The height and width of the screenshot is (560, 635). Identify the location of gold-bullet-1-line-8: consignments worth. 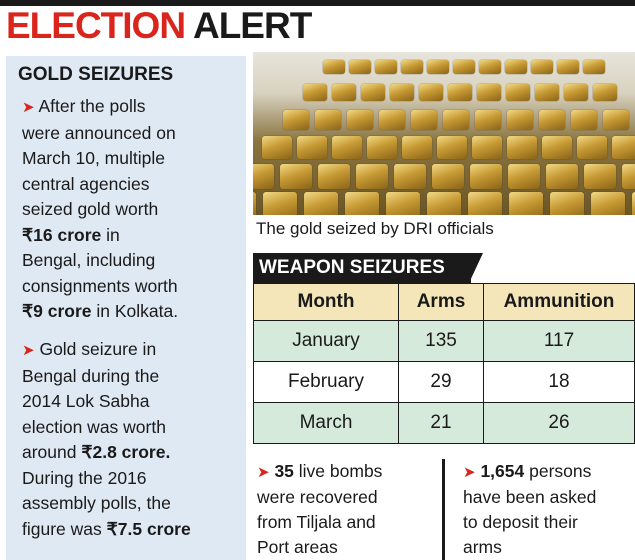
(100, 285).